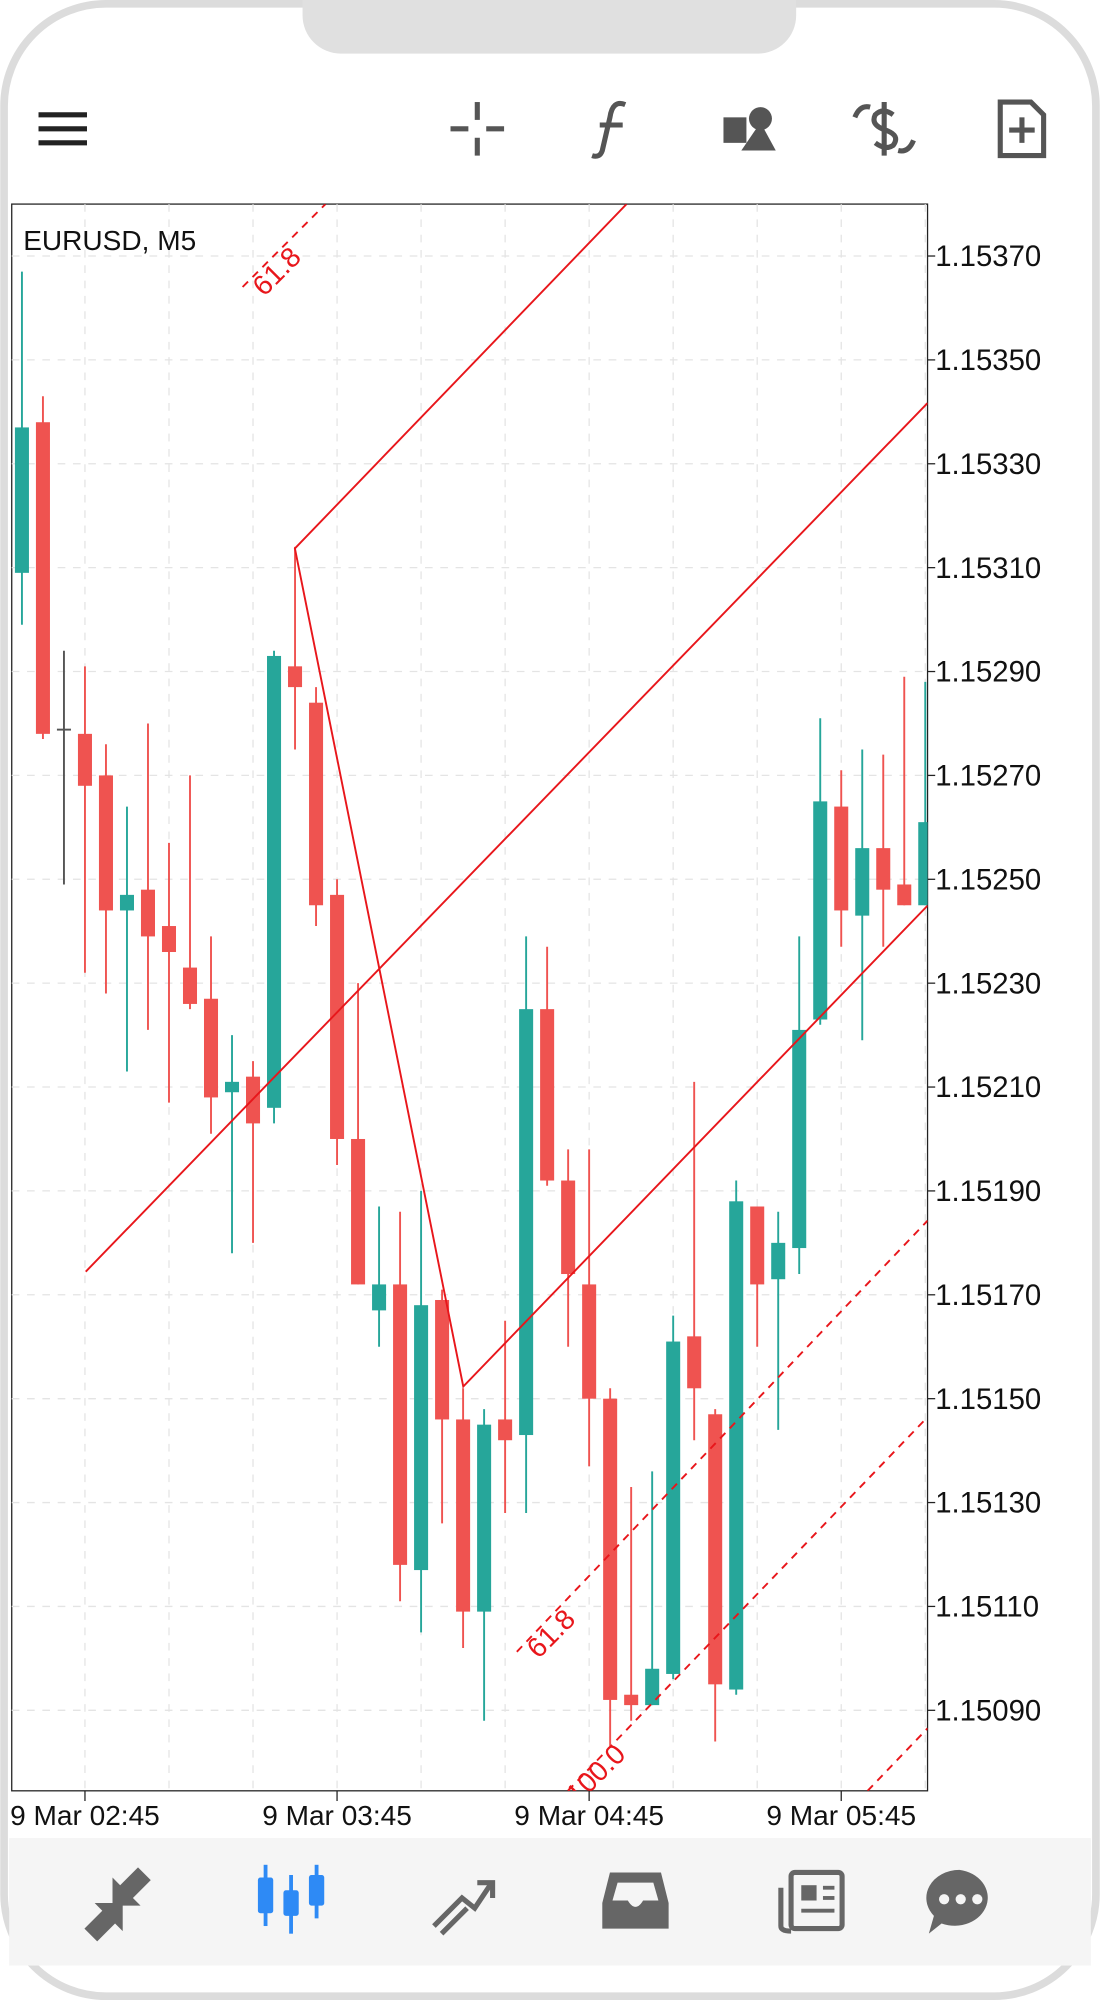 The image size is (1100, 2000). Describe the element at coordinates (987, 1607) in the screenshot. I see `y-tick-label: 1.15110` at that location.